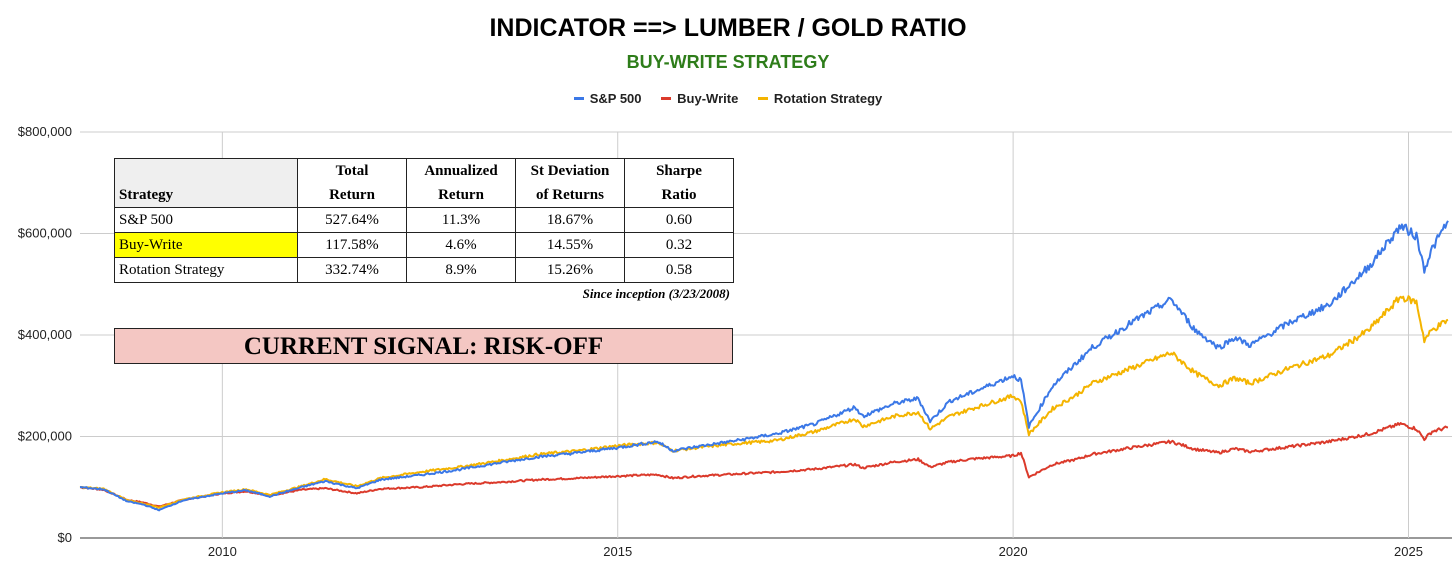 This screenshot has width=1456, height=576. What do you see at coordinates (617, 551) in the screenshot?
I see `x-tick-label: 2015` at bounding box center [617, 551].